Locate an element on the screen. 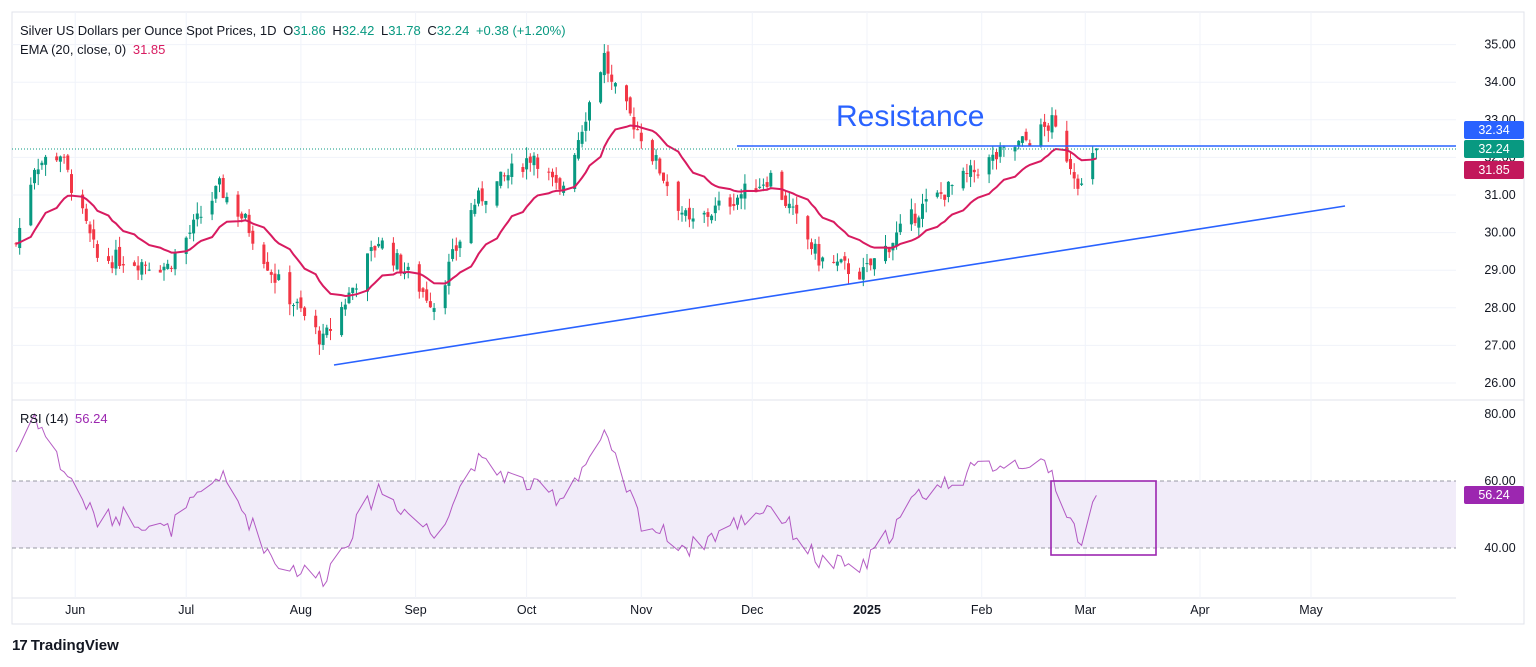 The width and height of the screenshot is (1536, 667). price-tick-label: 30.00 is located at coordinates (1499, 233).